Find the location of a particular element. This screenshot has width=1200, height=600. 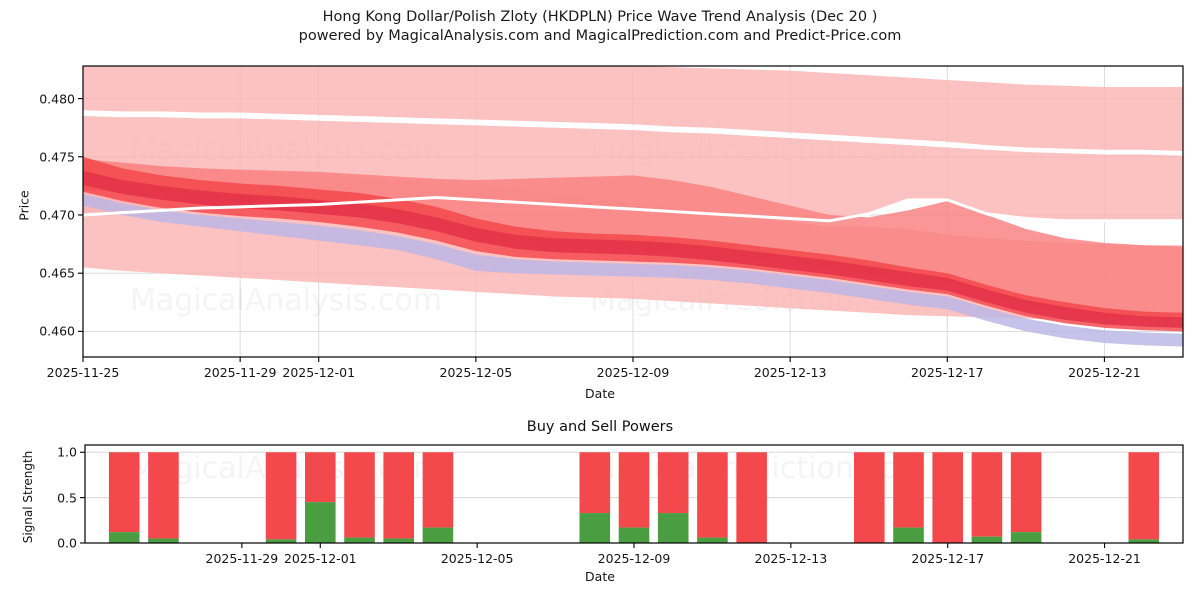

signal-bars is located at coordinates (634, 497).